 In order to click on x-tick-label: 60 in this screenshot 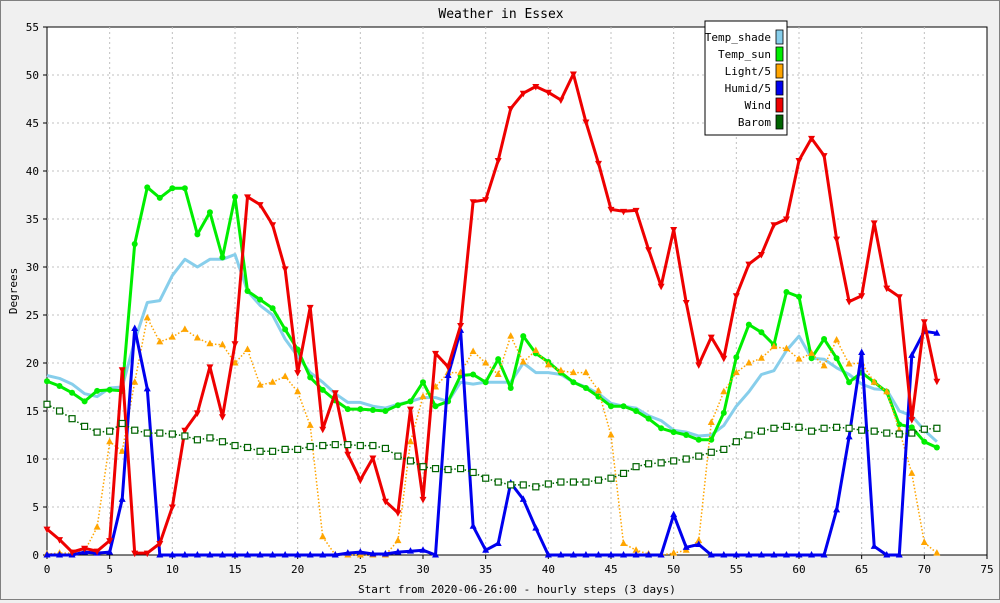, I will do `click(798, 569)`.